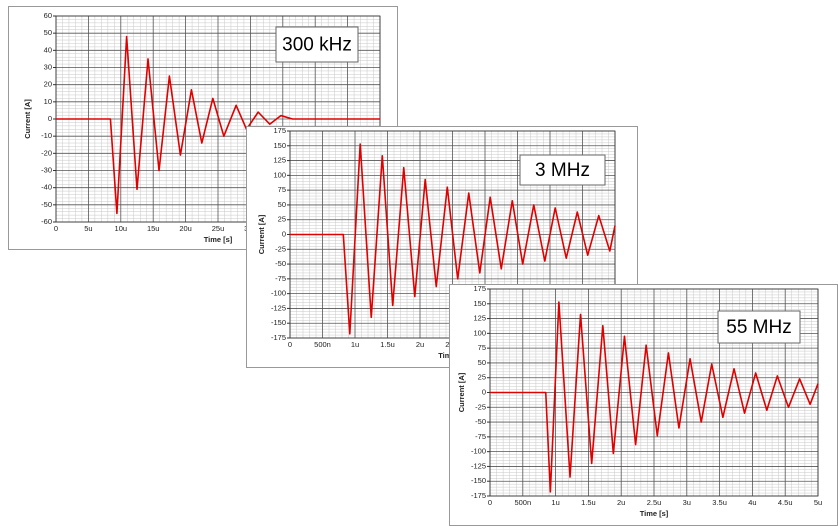 This screenshot has height=526, width=838. Describe the element at coordinates (121, 228) in the screenshot. I see `x-tick-label: 10u` at that location.